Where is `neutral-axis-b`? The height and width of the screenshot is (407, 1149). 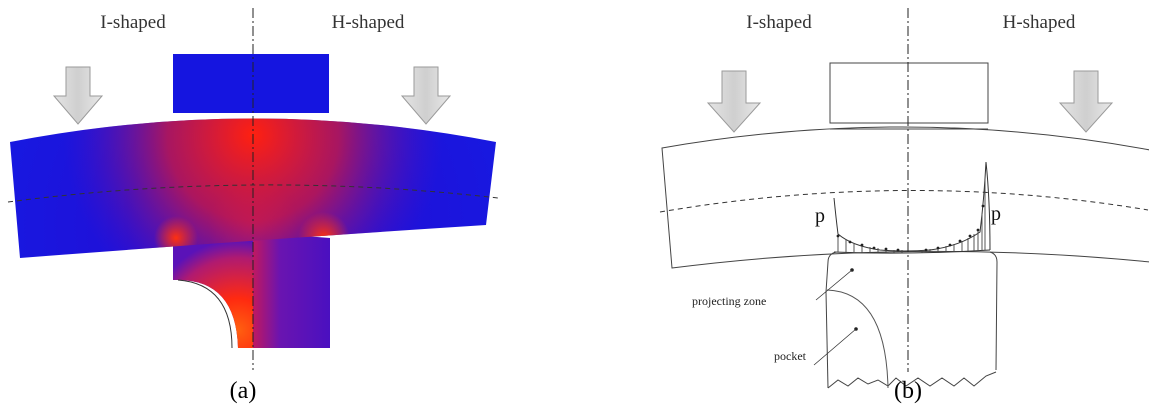
neutral-axis-b is located at coordinates (904, 201).